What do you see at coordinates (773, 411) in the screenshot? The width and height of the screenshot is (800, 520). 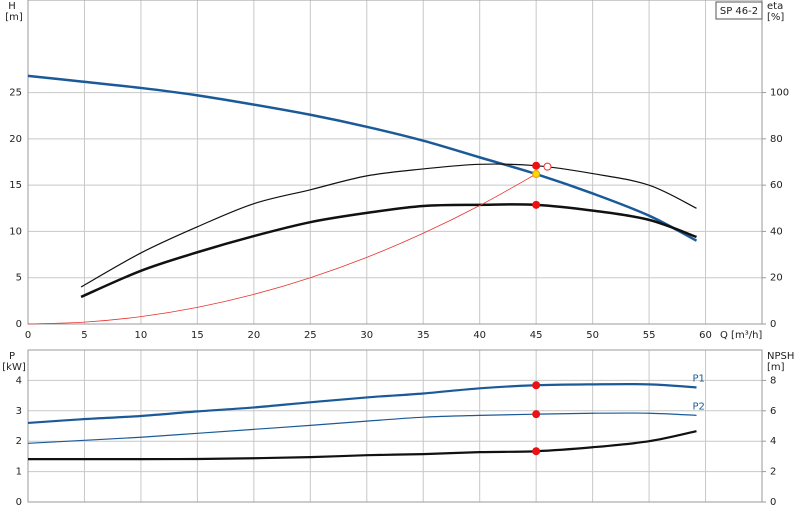 I see `y2-tick-label: 6` at bounding box center [773, 411].